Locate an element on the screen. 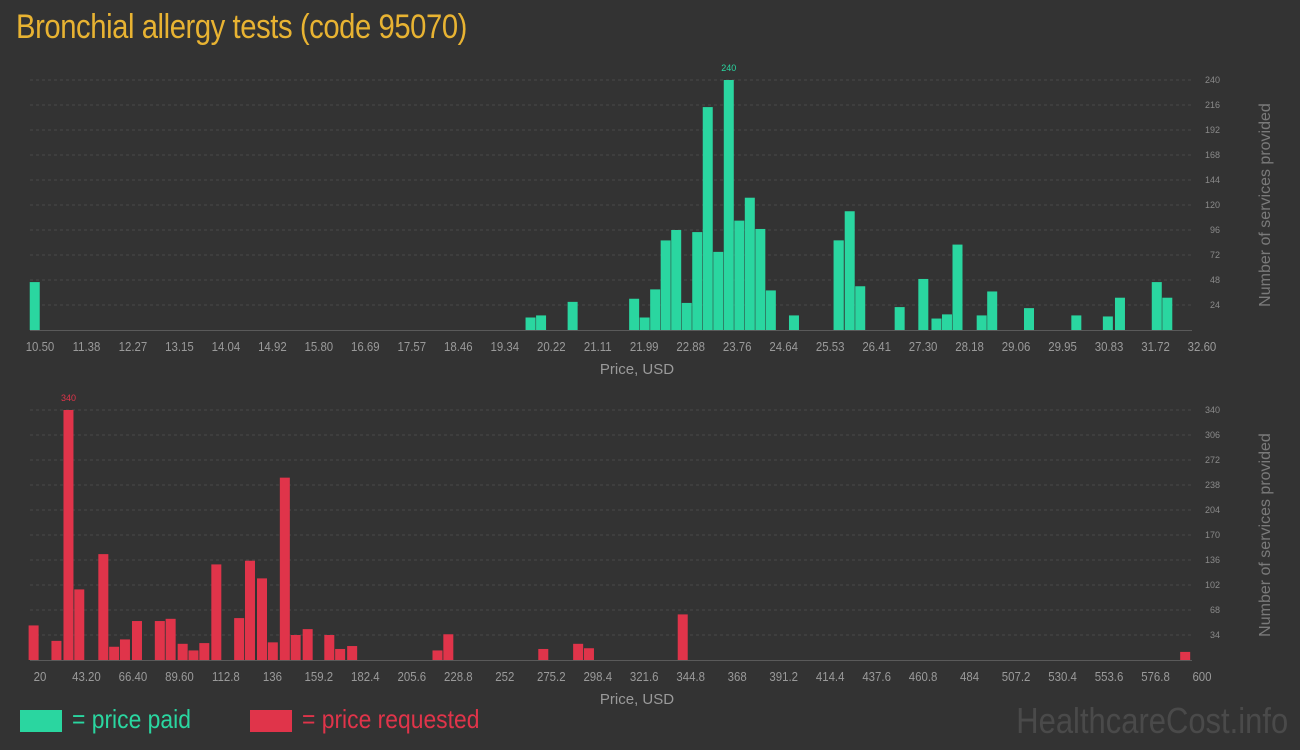  legend-label-paid: = price paid is located at coordinates (131, 719).